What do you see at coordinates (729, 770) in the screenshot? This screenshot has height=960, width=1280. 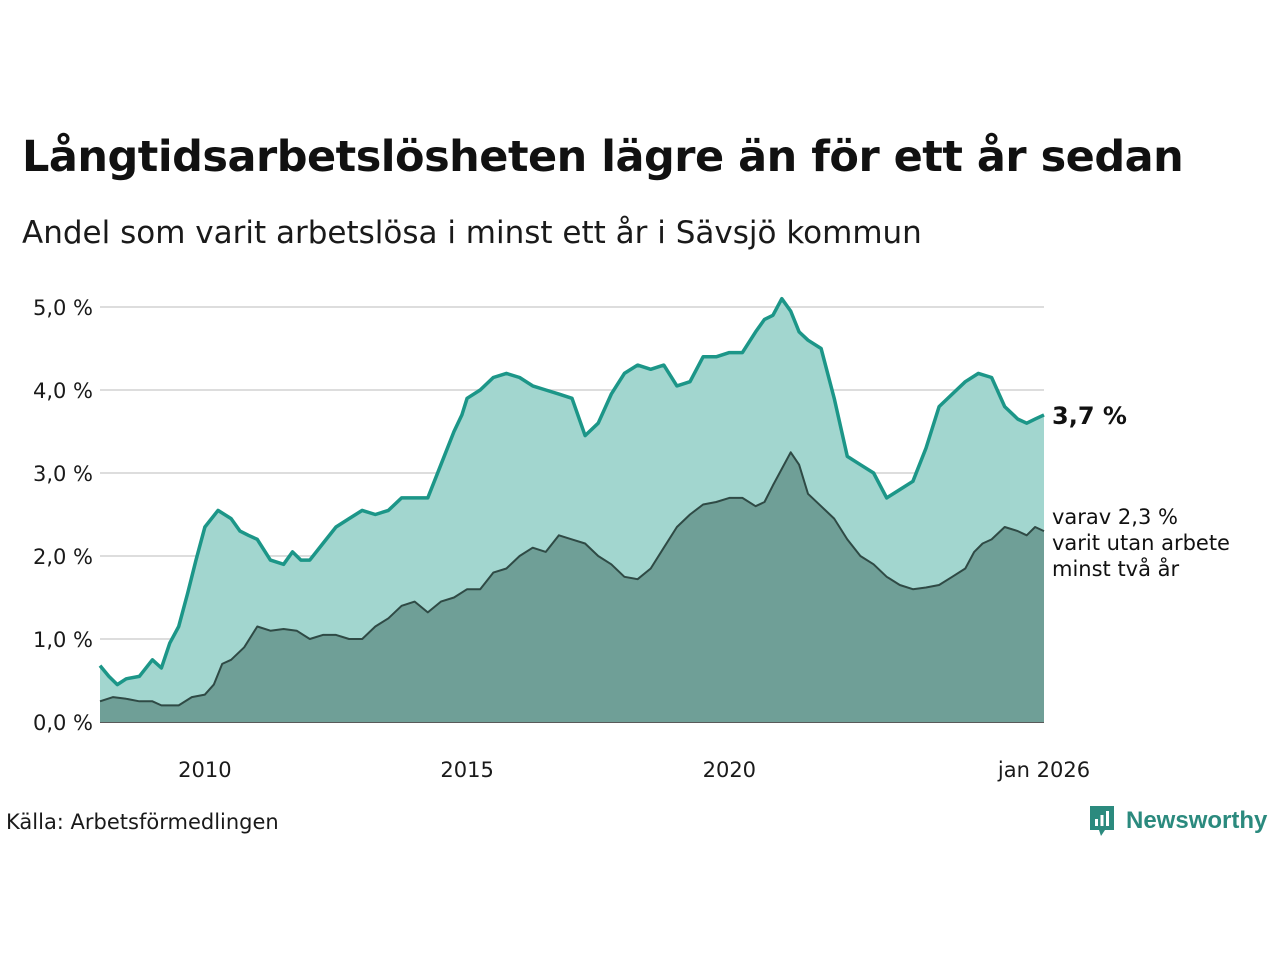 I see `x-tick-label: 2020` at bounding box center [729, 770].